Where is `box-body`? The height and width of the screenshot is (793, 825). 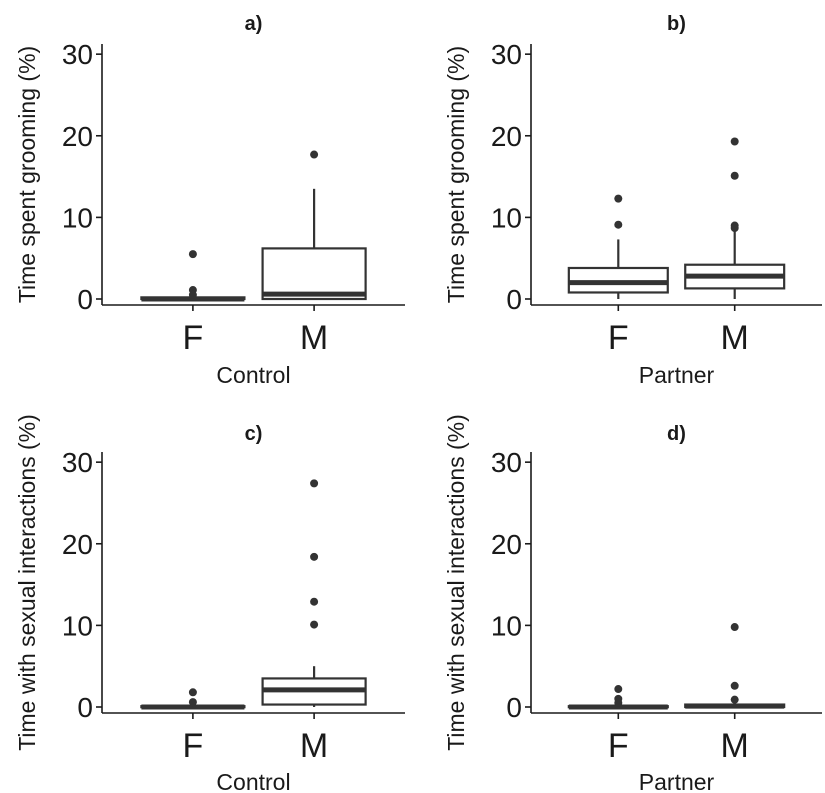
box-body is located at coordinates (314, 274).